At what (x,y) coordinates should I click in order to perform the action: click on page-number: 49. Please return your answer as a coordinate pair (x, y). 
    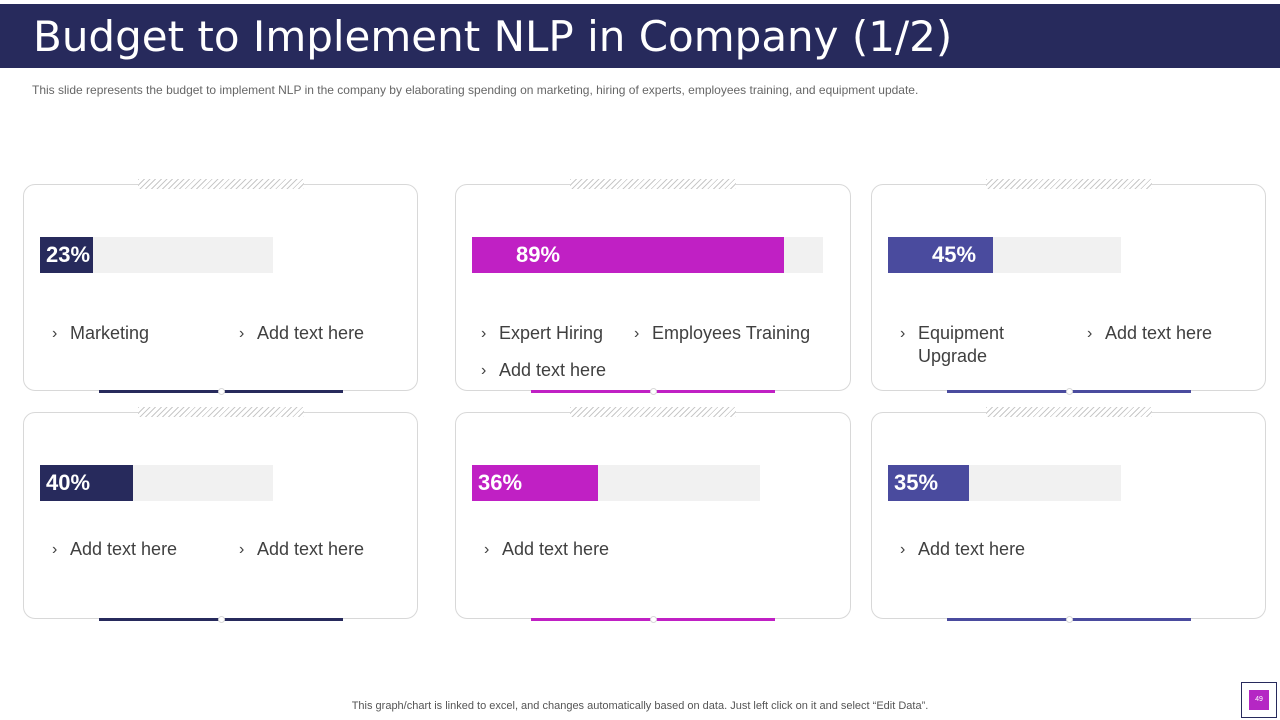
    Looking at the image, I should click on (1259, 700).